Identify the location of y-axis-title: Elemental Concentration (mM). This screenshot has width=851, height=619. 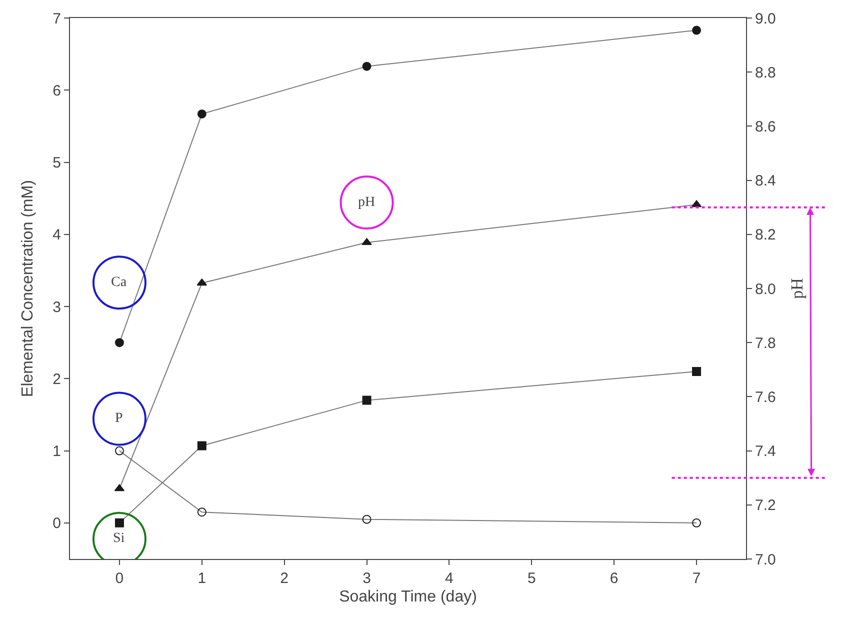
(28, 288).